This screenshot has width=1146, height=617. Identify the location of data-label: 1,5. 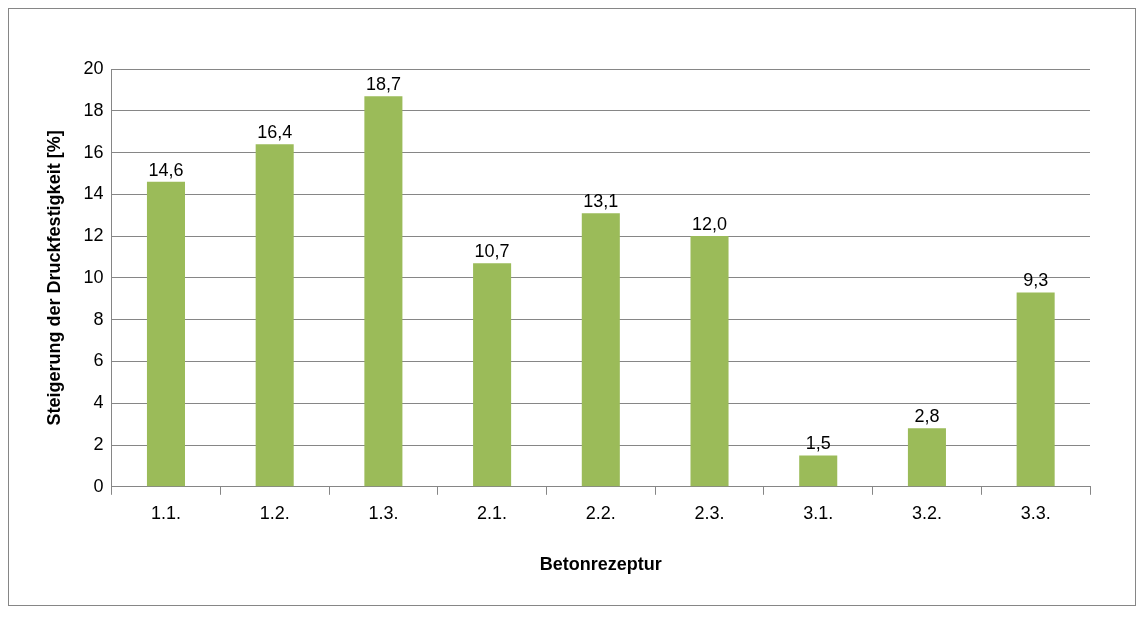
(818, 443).